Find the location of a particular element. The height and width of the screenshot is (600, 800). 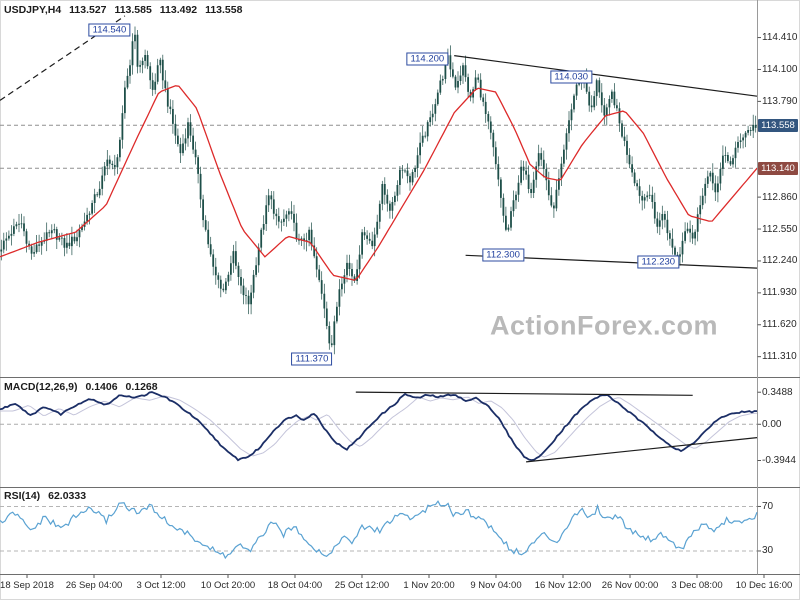

support-trendline is located at coordinates (611, 261).